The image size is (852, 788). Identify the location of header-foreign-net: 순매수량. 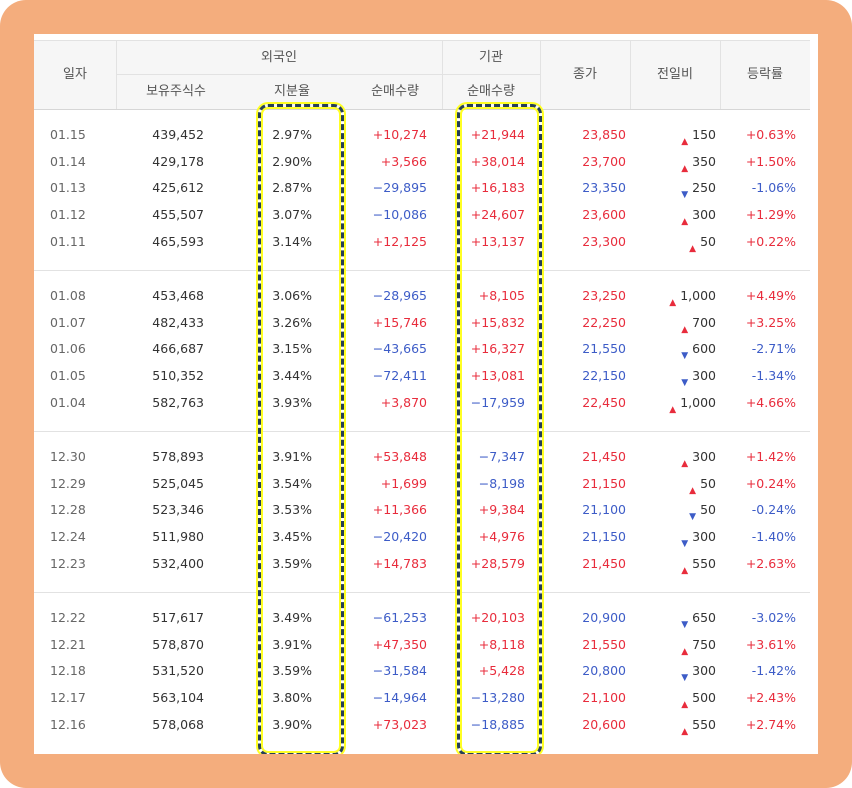
(395, 91).